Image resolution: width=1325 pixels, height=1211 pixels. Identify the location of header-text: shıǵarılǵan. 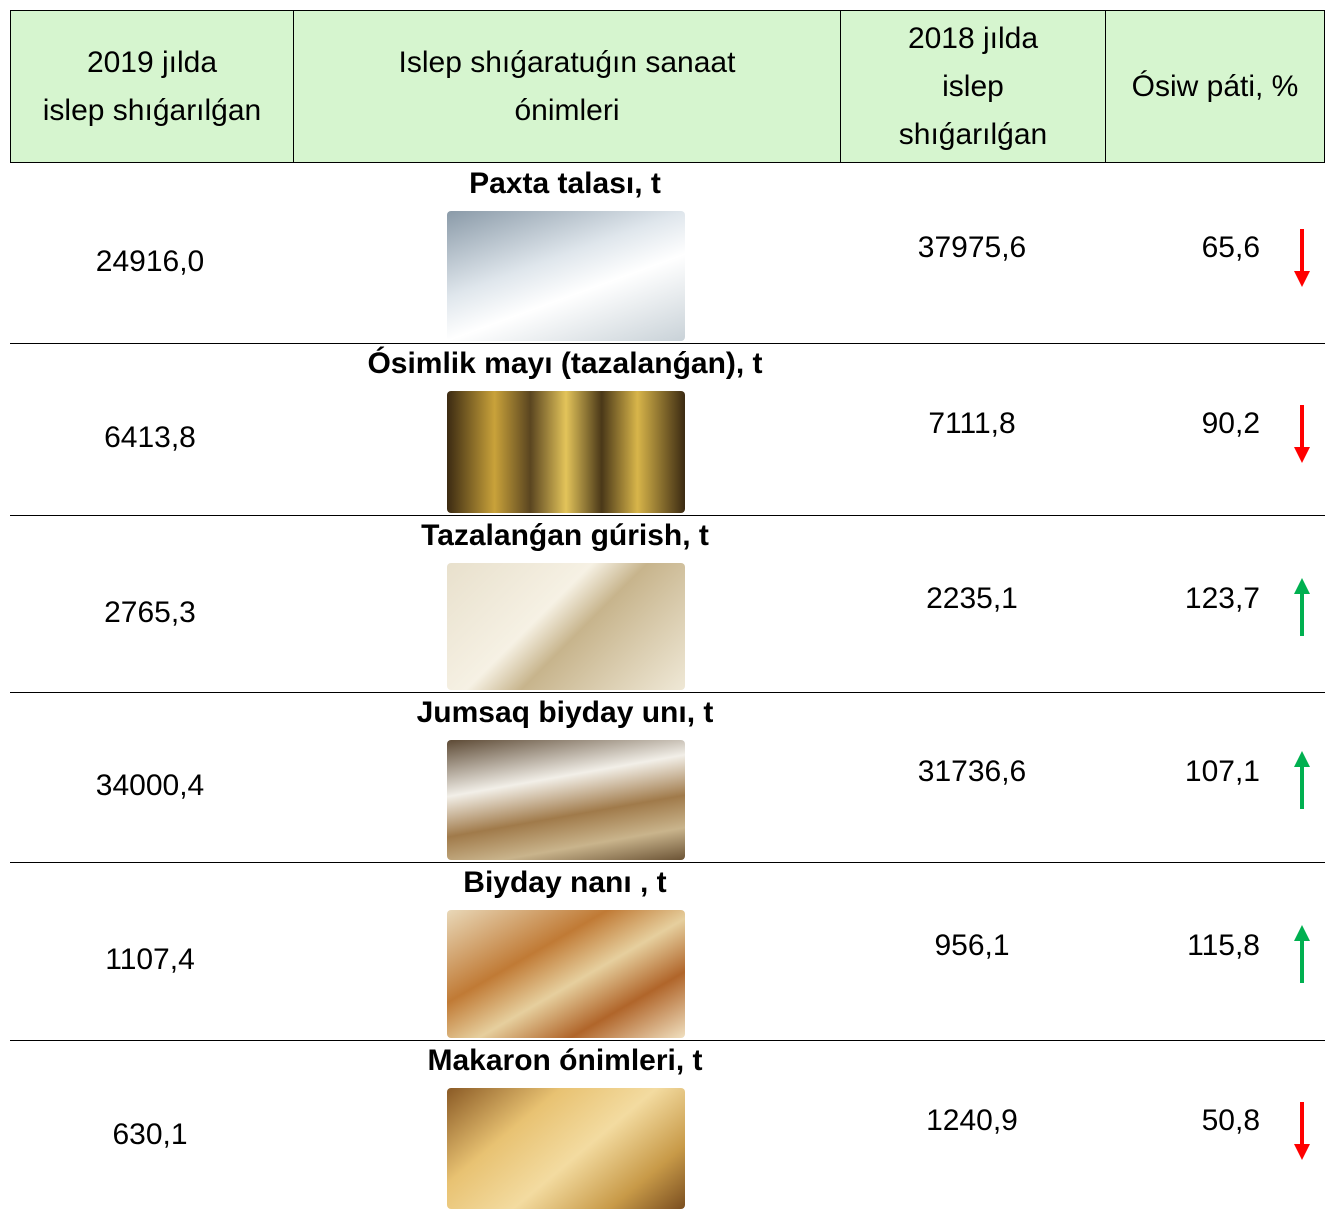
(973, 134).